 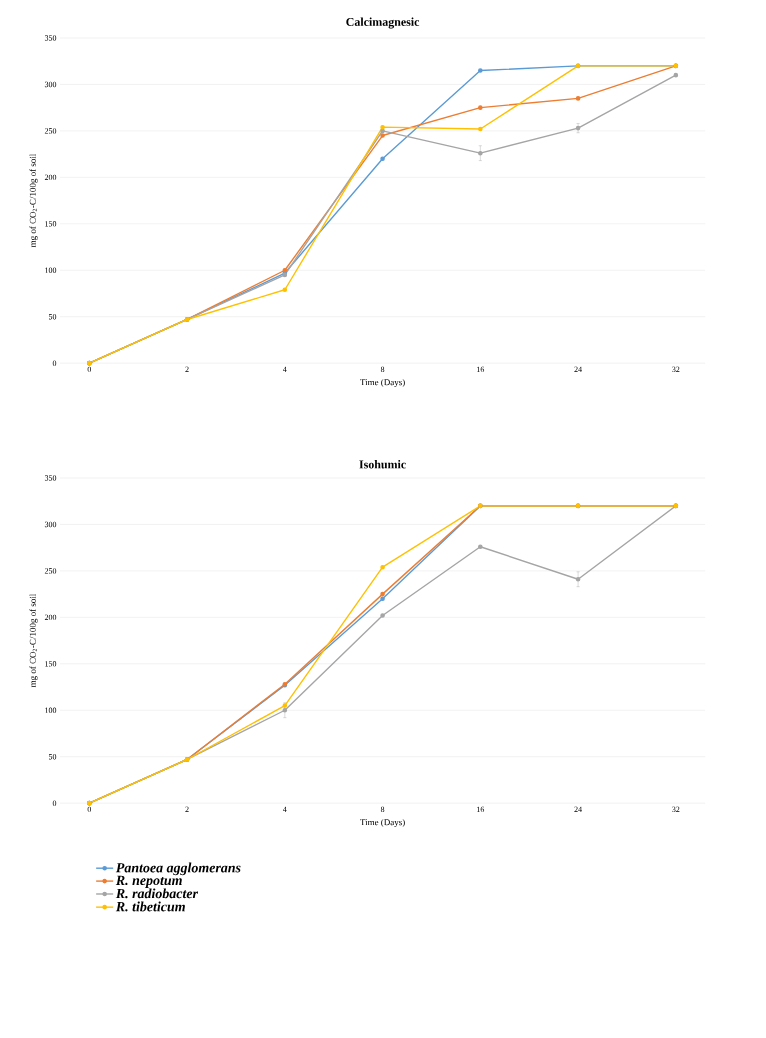 I want to click on legend-label: Pantoea agglomerans, so click(x=178, y=869).